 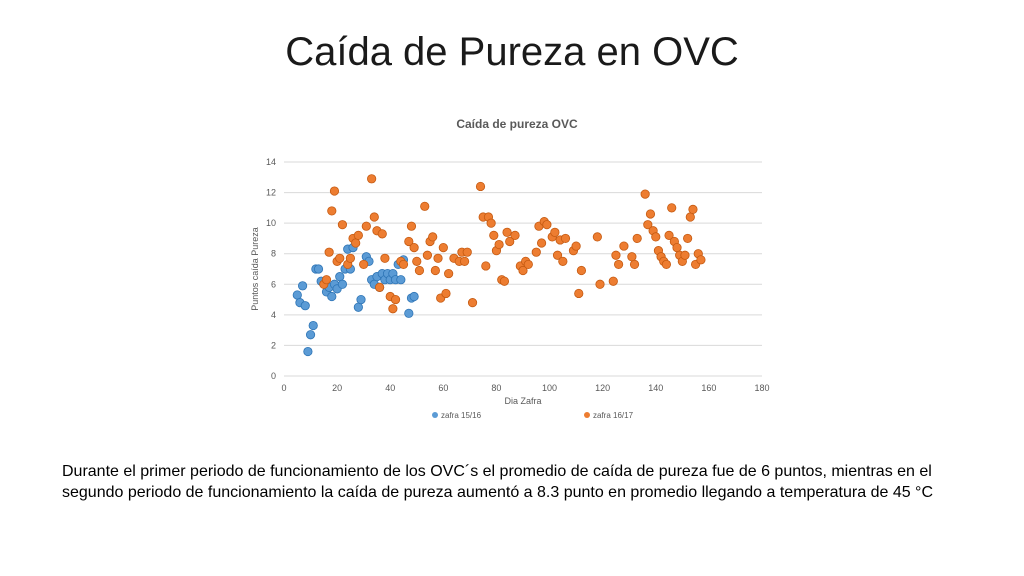 What do you see at coordinates (443, 388) in the screenshot?
I see `x-tick-label: 60` at bounding box center [443, 388].